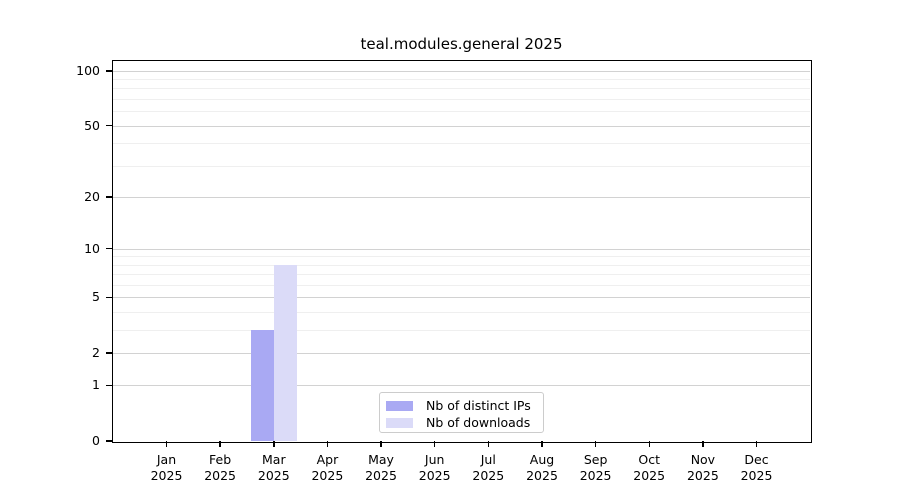 This screenshot has height=500, width=900. What do you see at coordinates (274, 444) in the screenshot?
I see `x-tick-mar-2025` at bounding box center [274, 444].